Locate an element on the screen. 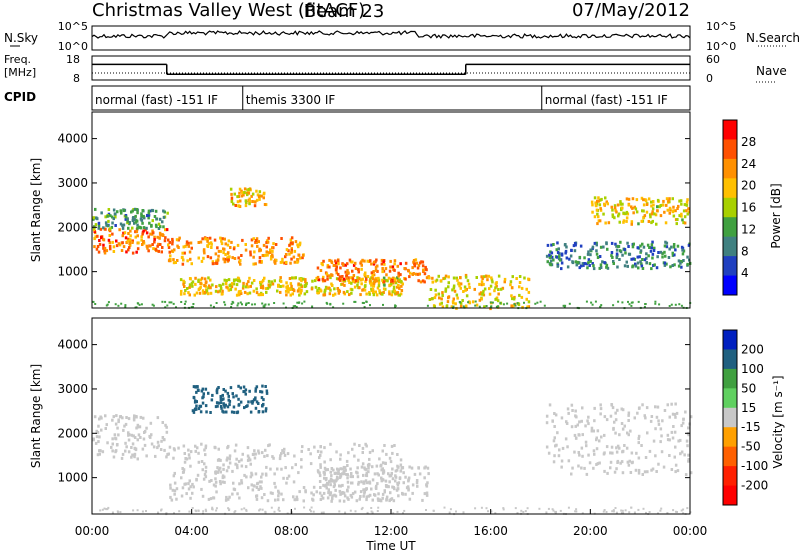  cpid-segment-label-0: normal (fast) -151 IF is located at coordinates (156, 100).